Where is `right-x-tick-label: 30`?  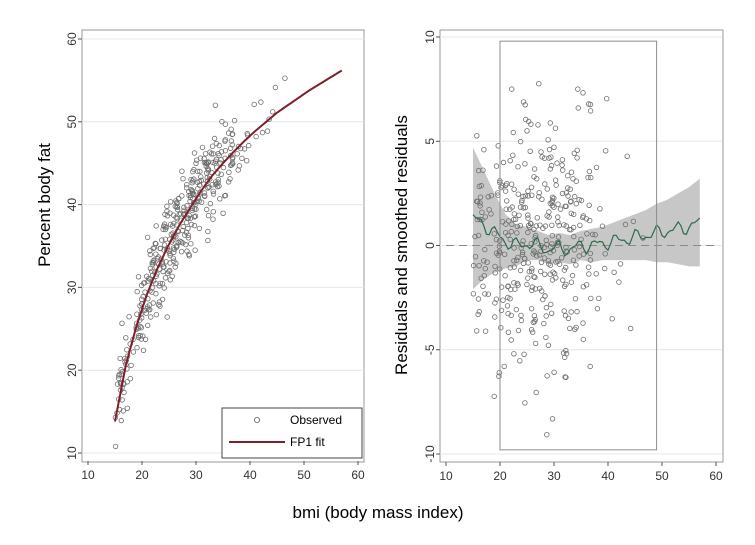
right-x-tick-label: 30 is located at coordinates (554, 476).